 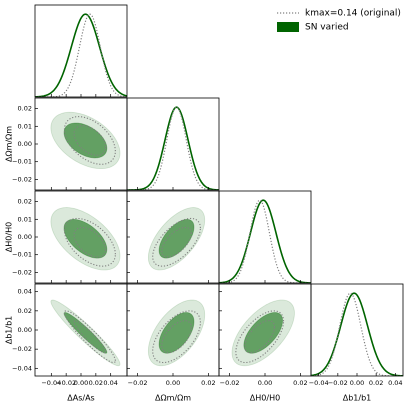 What do you see at coordinates (288, 27) in the screenshot?
I see `legend-swatch` at bounding box center [288, 27].